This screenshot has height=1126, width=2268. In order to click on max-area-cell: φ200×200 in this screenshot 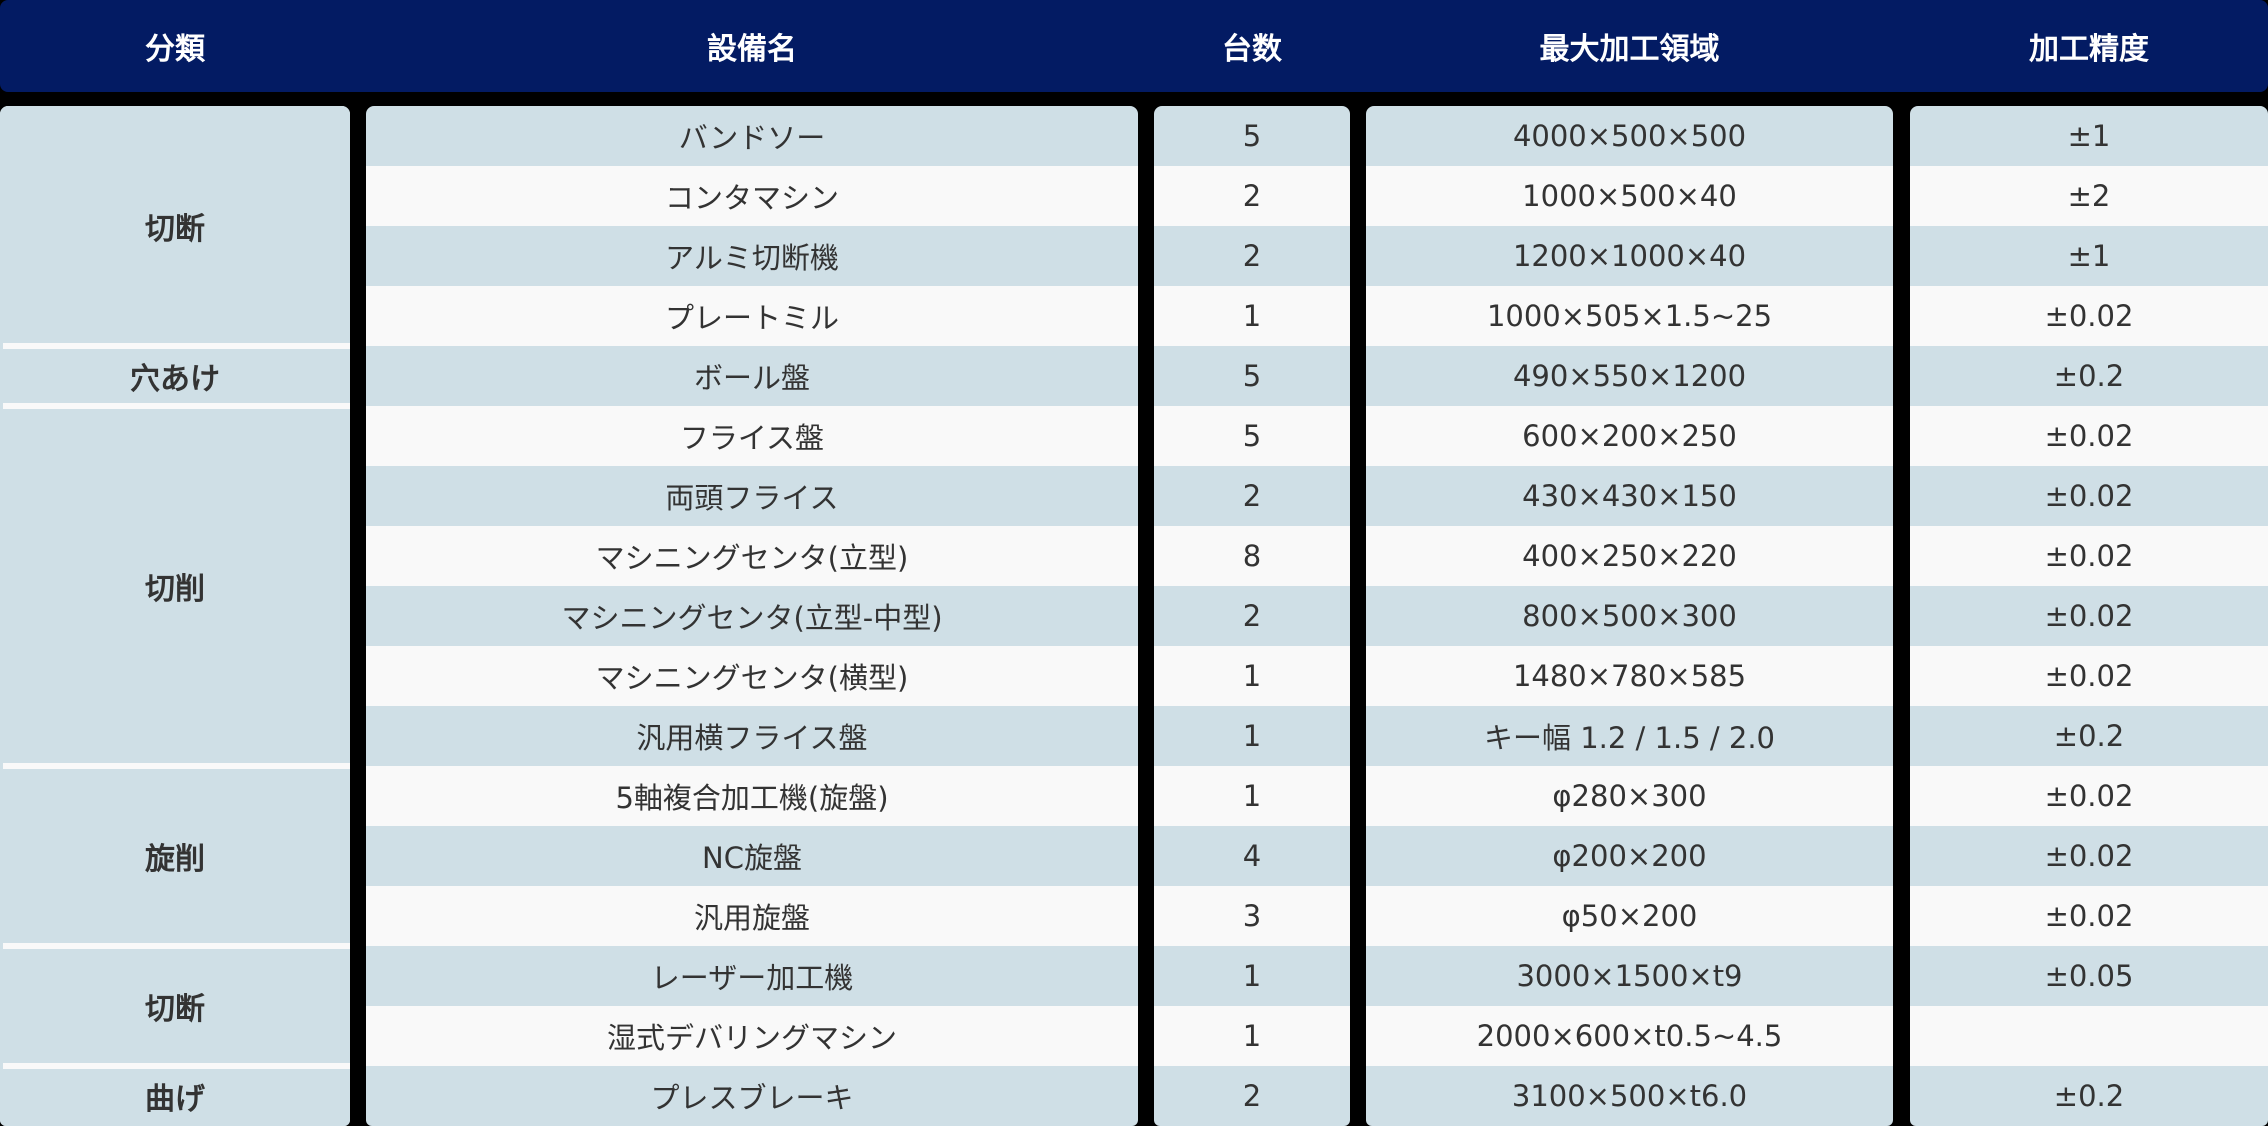, I will do `click(1629, 856)`.